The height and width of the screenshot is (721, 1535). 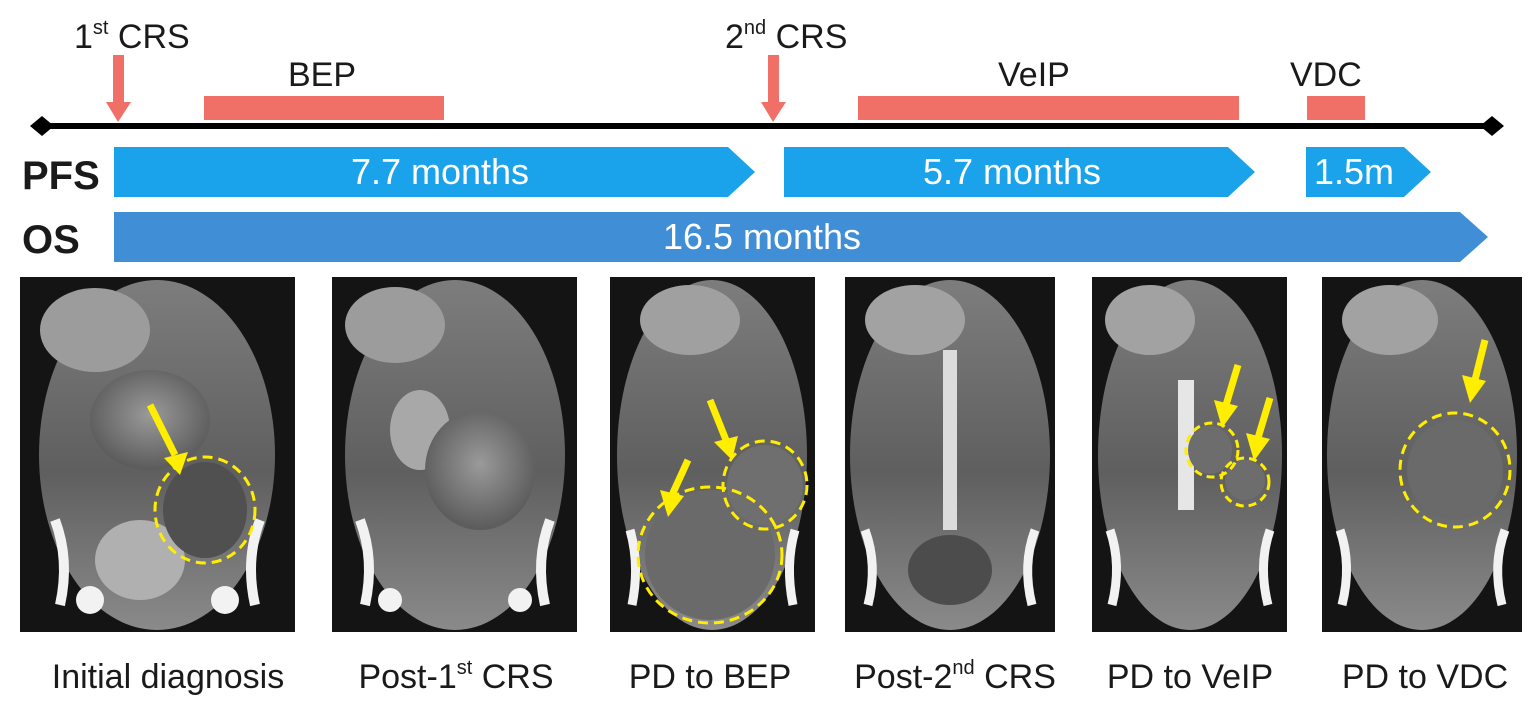 I want to click on pfs-duration-1: 7.7 months, so click(x=440, y=171).